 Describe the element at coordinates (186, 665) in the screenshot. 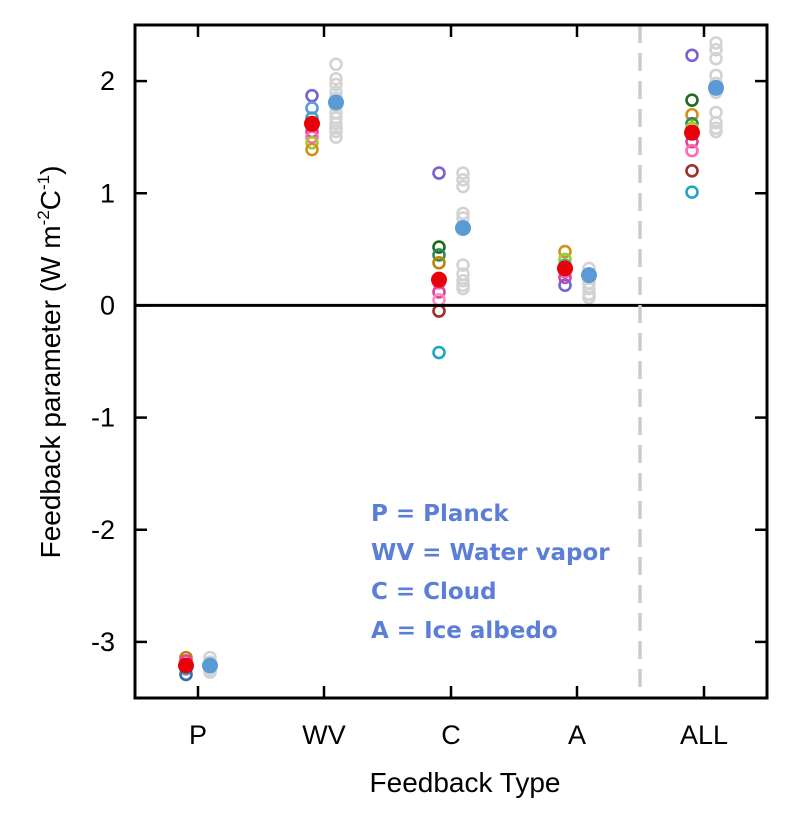

I see `red-mean-point-p` at that location.